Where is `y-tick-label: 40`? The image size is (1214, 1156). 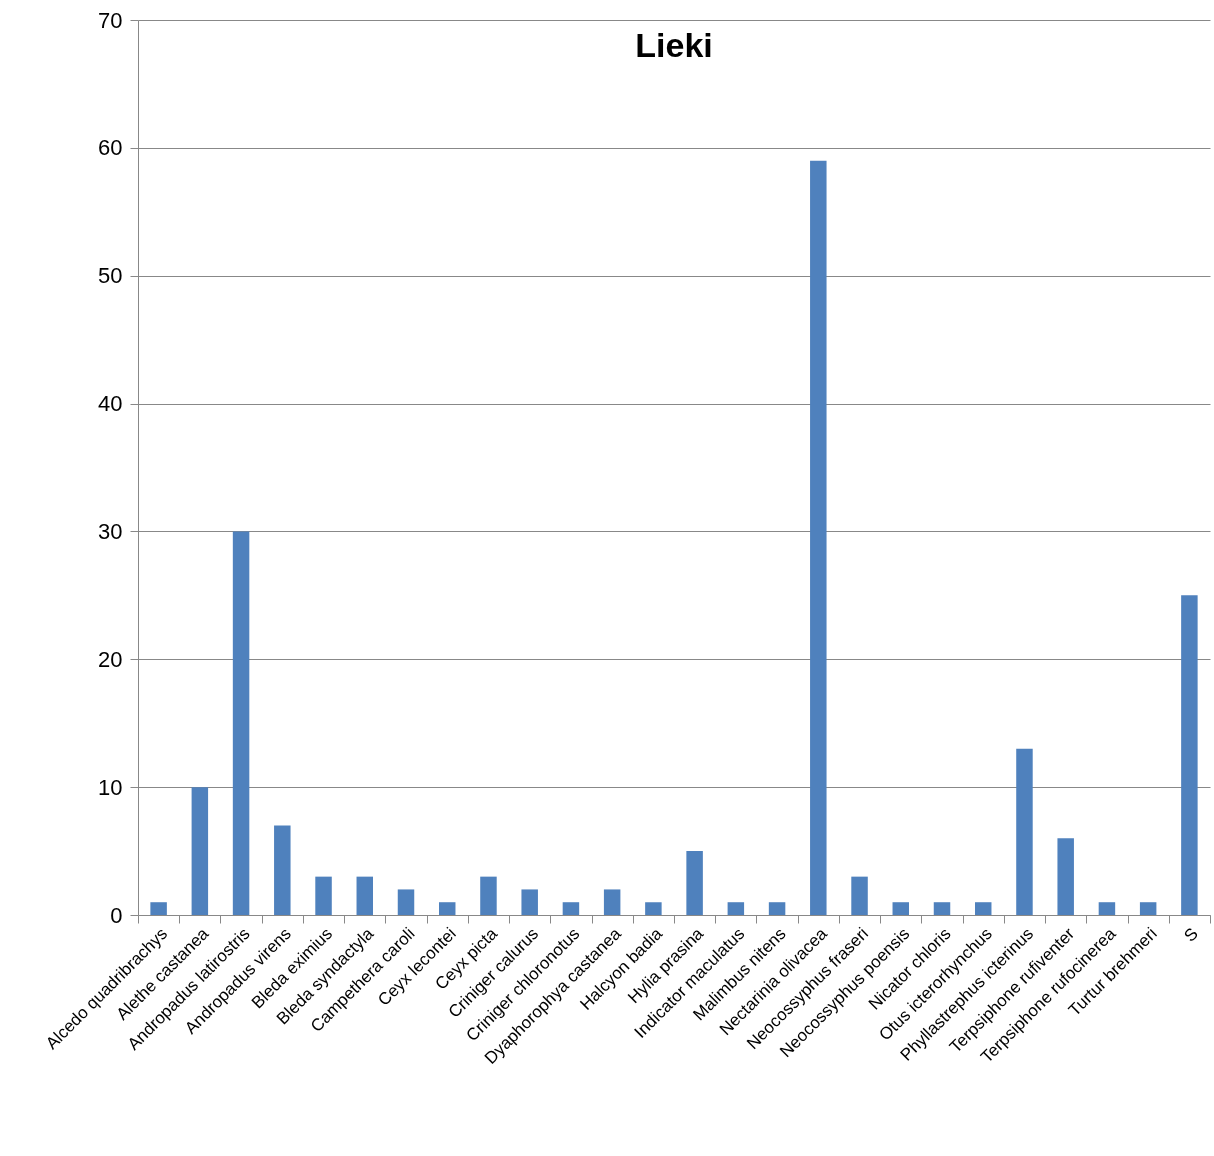
y-tick-label: 40 is located at coordinates (110, 404).